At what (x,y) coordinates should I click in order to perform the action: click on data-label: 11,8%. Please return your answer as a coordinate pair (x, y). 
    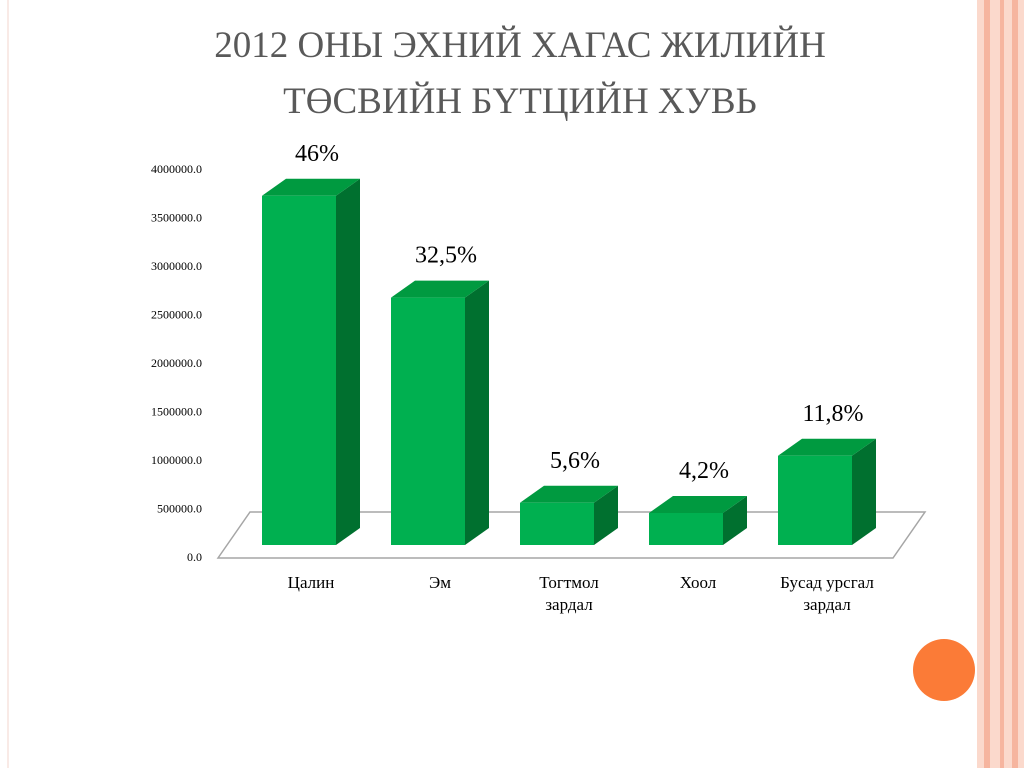
    Looking at the image, I should click on (832, 414).